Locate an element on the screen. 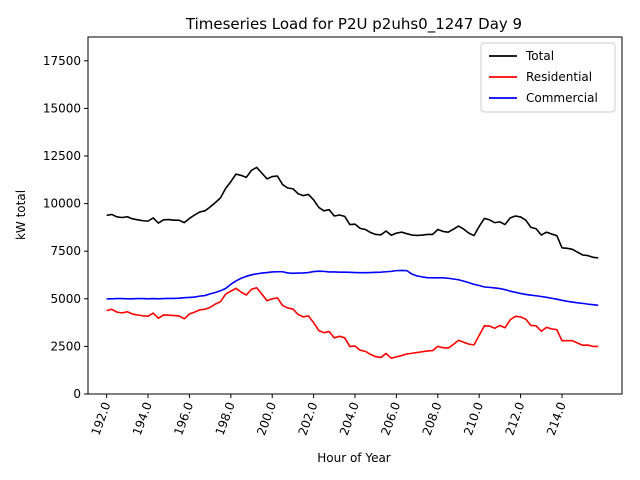  x-tick-label: 200.0 is located at coordinates (266, 418).